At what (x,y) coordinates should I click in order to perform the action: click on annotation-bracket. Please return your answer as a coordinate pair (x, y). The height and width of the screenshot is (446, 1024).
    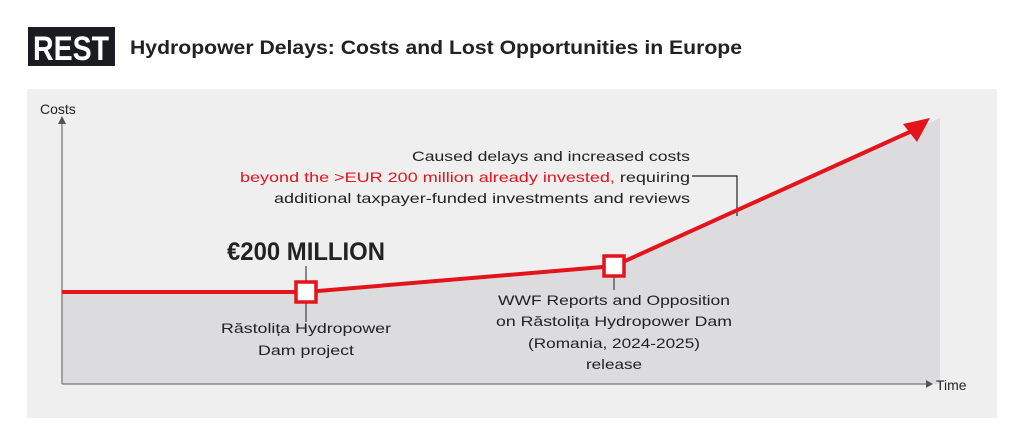
    Looking at the image, I should click on (715, 195).